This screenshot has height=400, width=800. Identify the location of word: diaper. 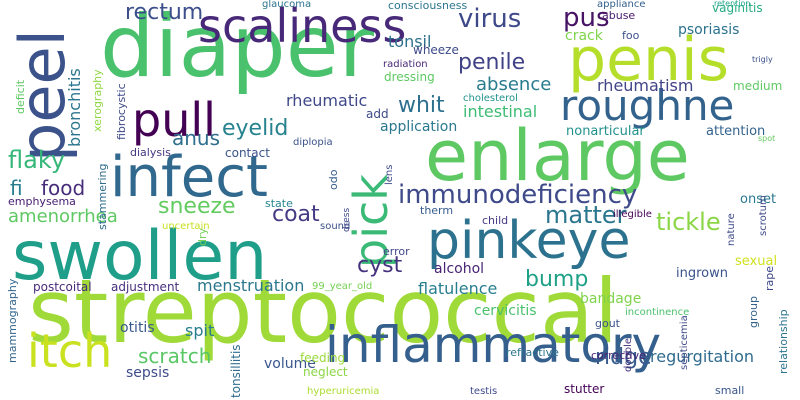
(237, 48).